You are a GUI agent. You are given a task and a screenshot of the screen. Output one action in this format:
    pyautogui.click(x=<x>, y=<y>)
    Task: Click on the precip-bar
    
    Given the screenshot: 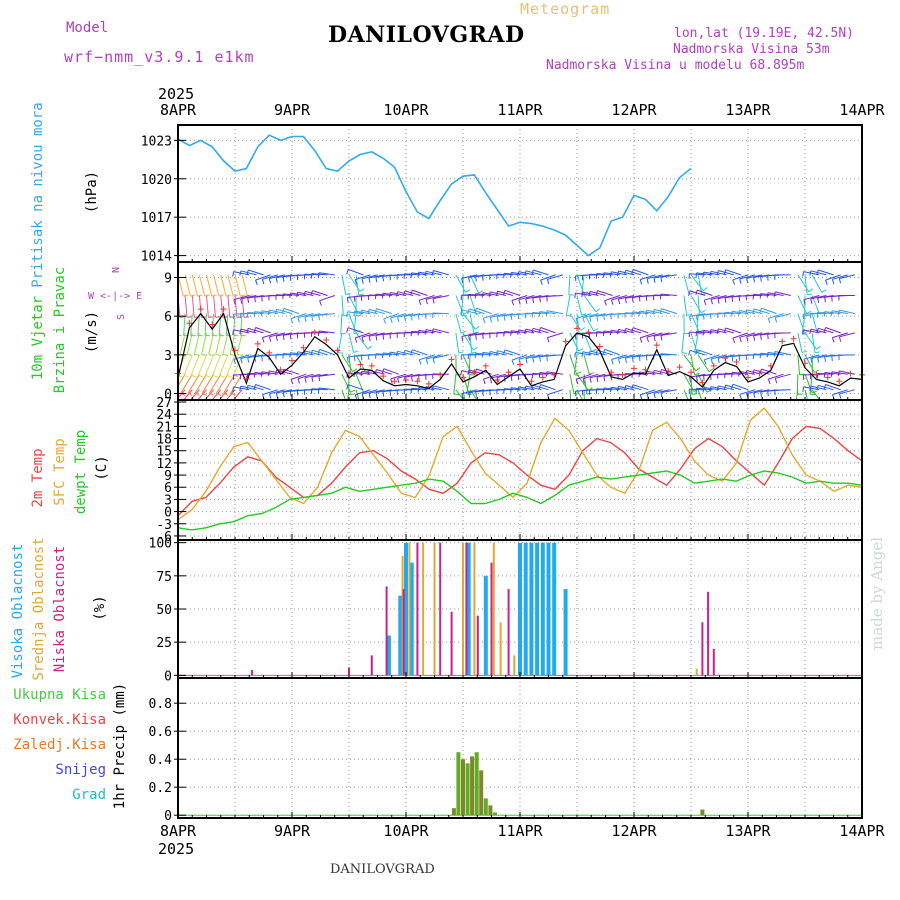 What is the action you would take?
    pyautogui.click(x=472, y=786)
    